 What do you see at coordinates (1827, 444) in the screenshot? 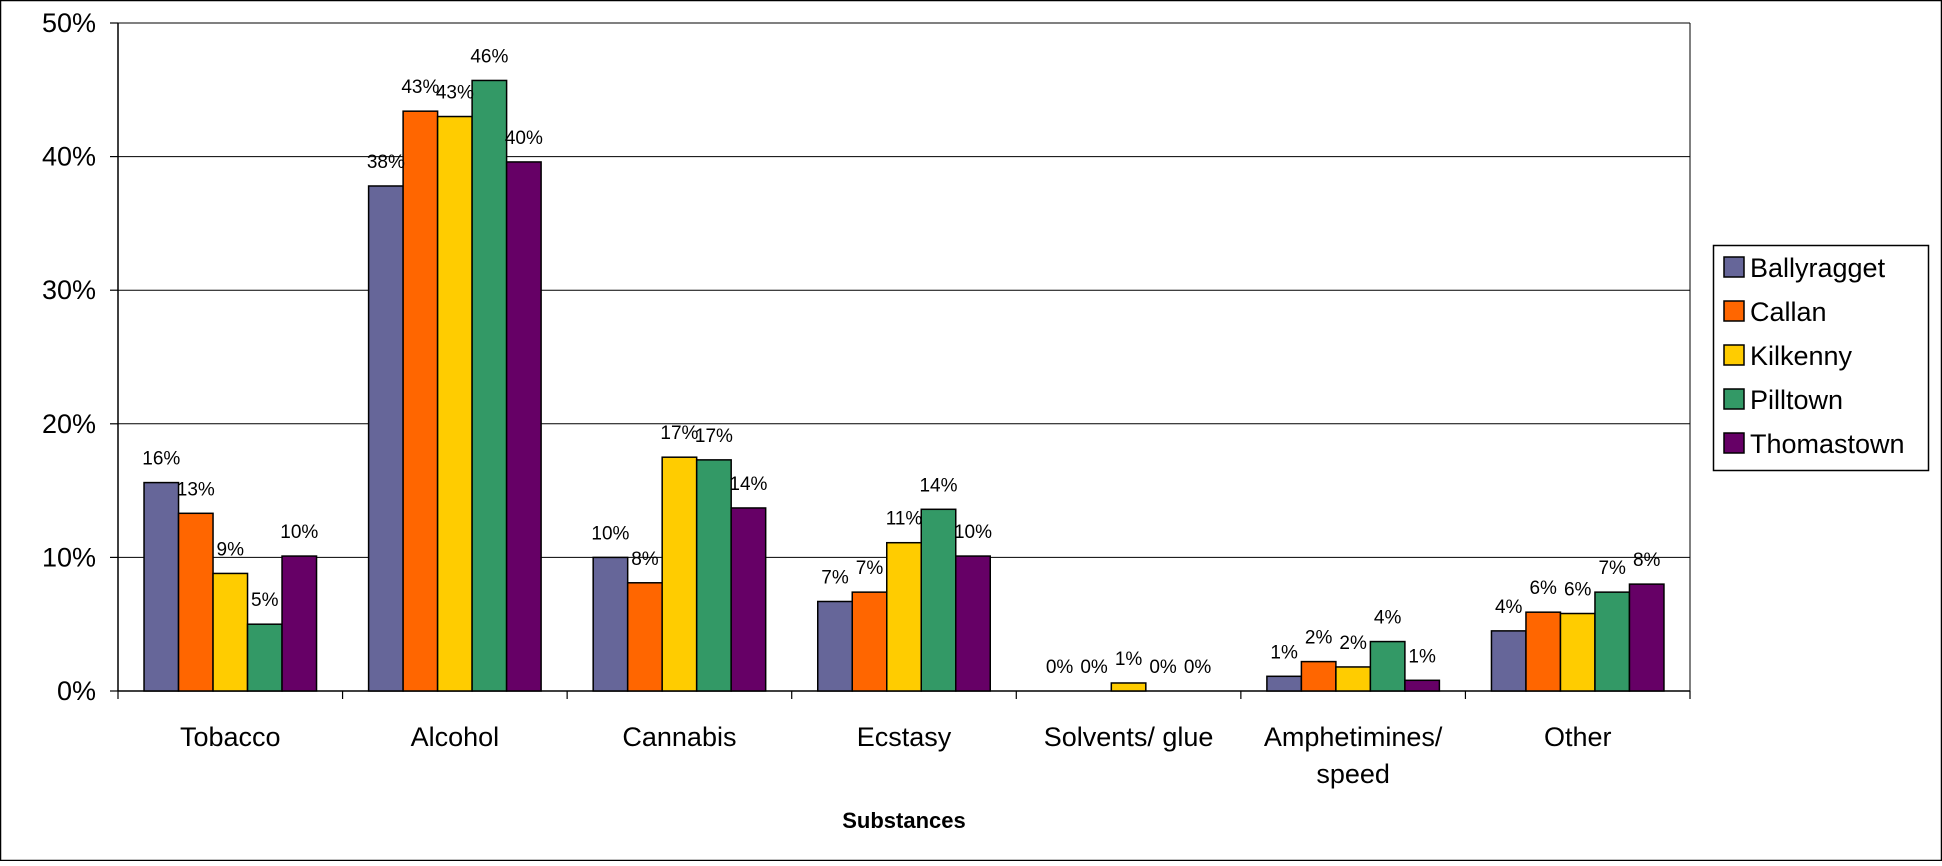
I see `legend-label: Thomastown` at bounding box center [1827, 444].